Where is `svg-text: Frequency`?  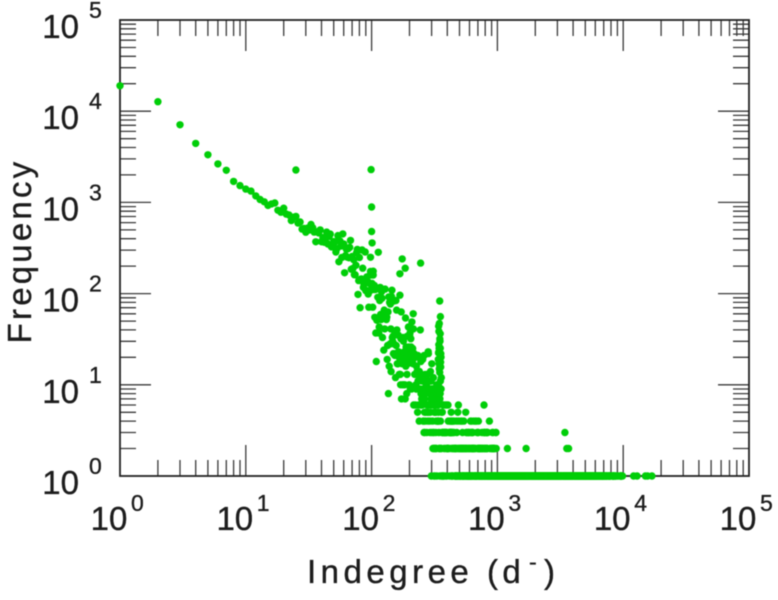 svg-text: Frequency is located at coordinates (19, 251).